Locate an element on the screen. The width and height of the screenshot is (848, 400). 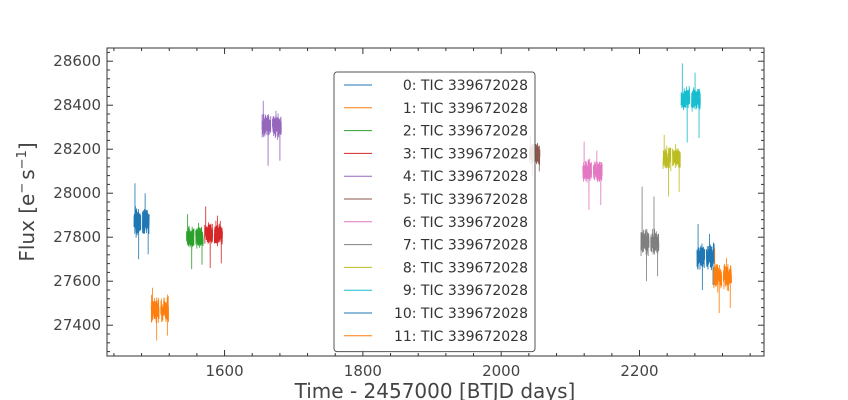
legend-label-7: 7: TIC 339672028 is located at coordinates (465, 246).